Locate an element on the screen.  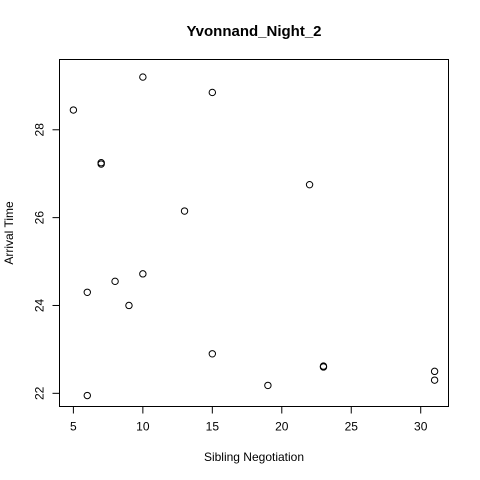
y-axis: 22 24 26 28 is located at coordinates (46, 261).